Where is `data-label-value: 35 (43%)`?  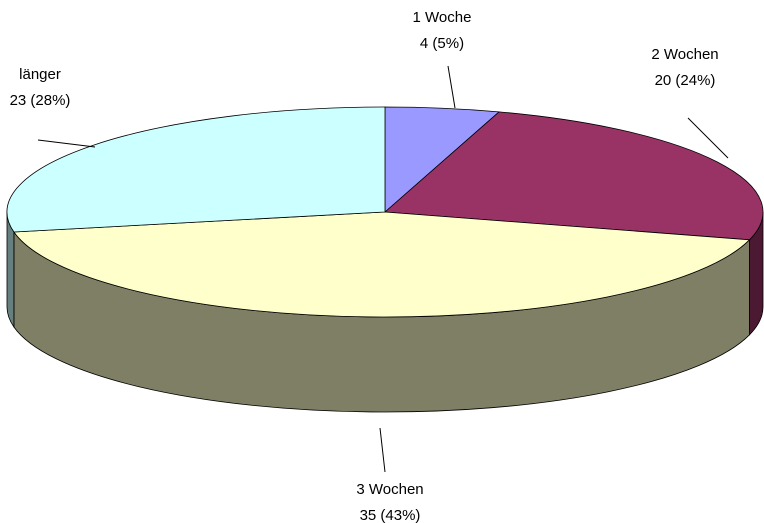
data-label-value: 35 (43%) is located at coordinates (390, 515).